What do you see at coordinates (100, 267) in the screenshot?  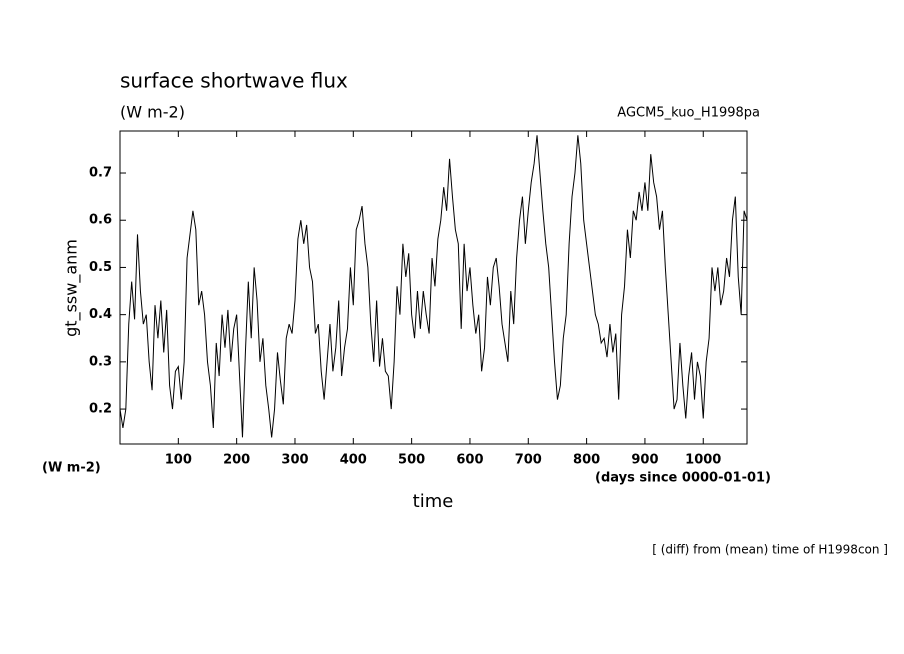 I see `y-tick-label: 0.5` at bounding box center [100, 267].